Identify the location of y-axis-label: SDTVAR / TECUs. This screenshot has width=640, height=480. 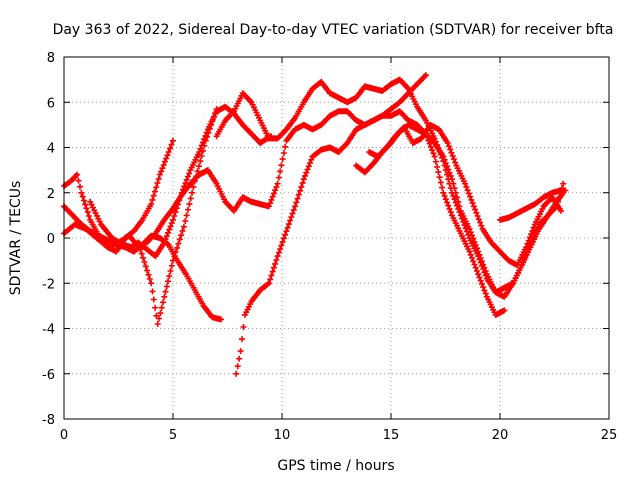
(16, 238).